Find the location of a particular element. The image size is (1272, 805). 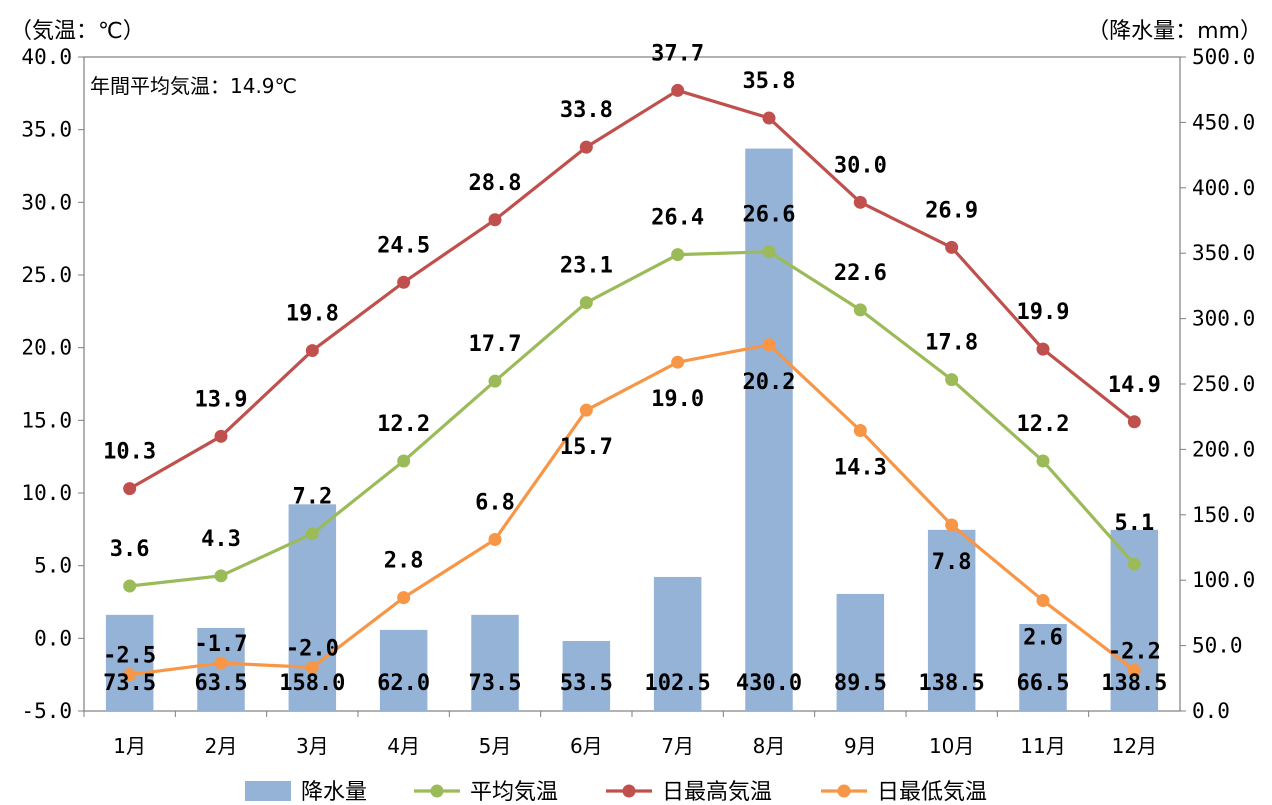

high-temp-data-label: 24.5 is located at coordinates (403, 245).